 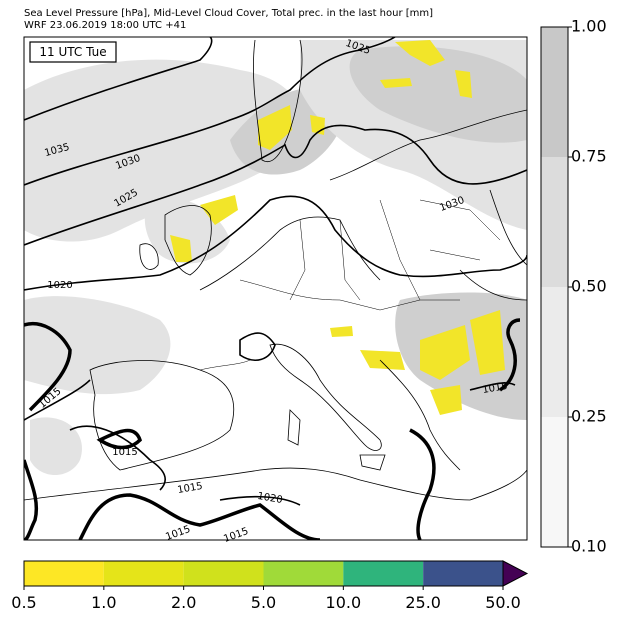 What do you see at coordinates (589, 546) in the screenshot?
I see `tick-label: 0.10` at bounding box center [589, 546].